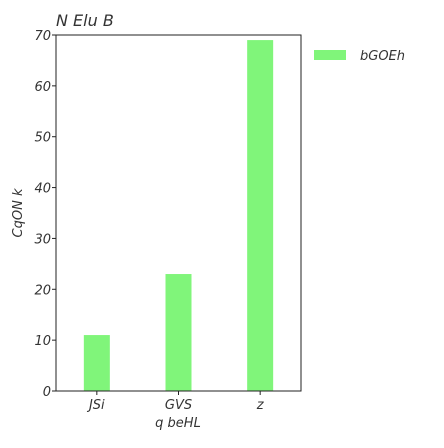 The image size is (444, 448). I want to click on legend: bGOEh, so click(359, 56).